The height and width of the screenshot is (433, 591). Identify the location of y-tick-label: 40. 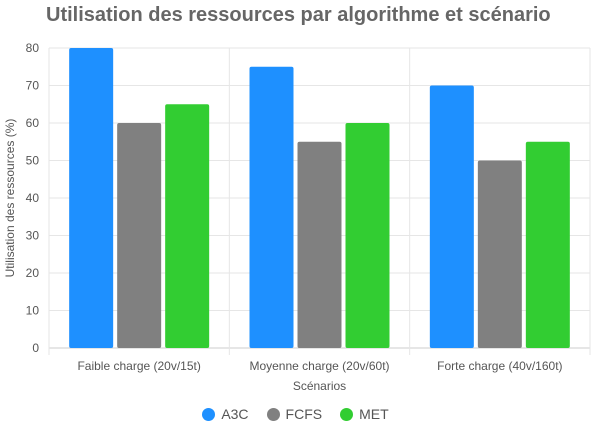
(33, 198).